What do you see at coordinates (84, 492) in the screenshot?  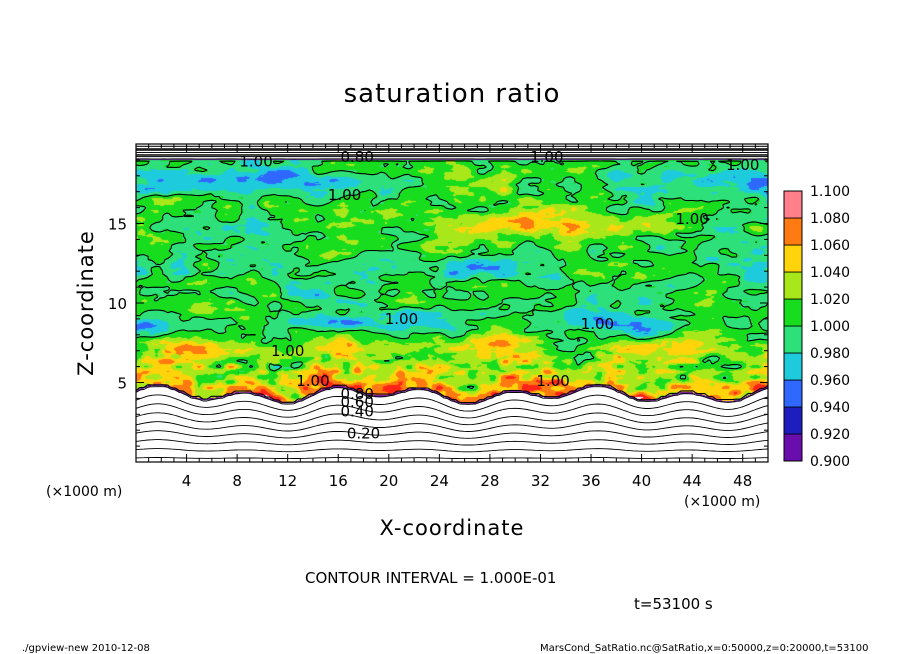 I see `y-unit-label: (×1000 m)` at bounding box center [84, 492].